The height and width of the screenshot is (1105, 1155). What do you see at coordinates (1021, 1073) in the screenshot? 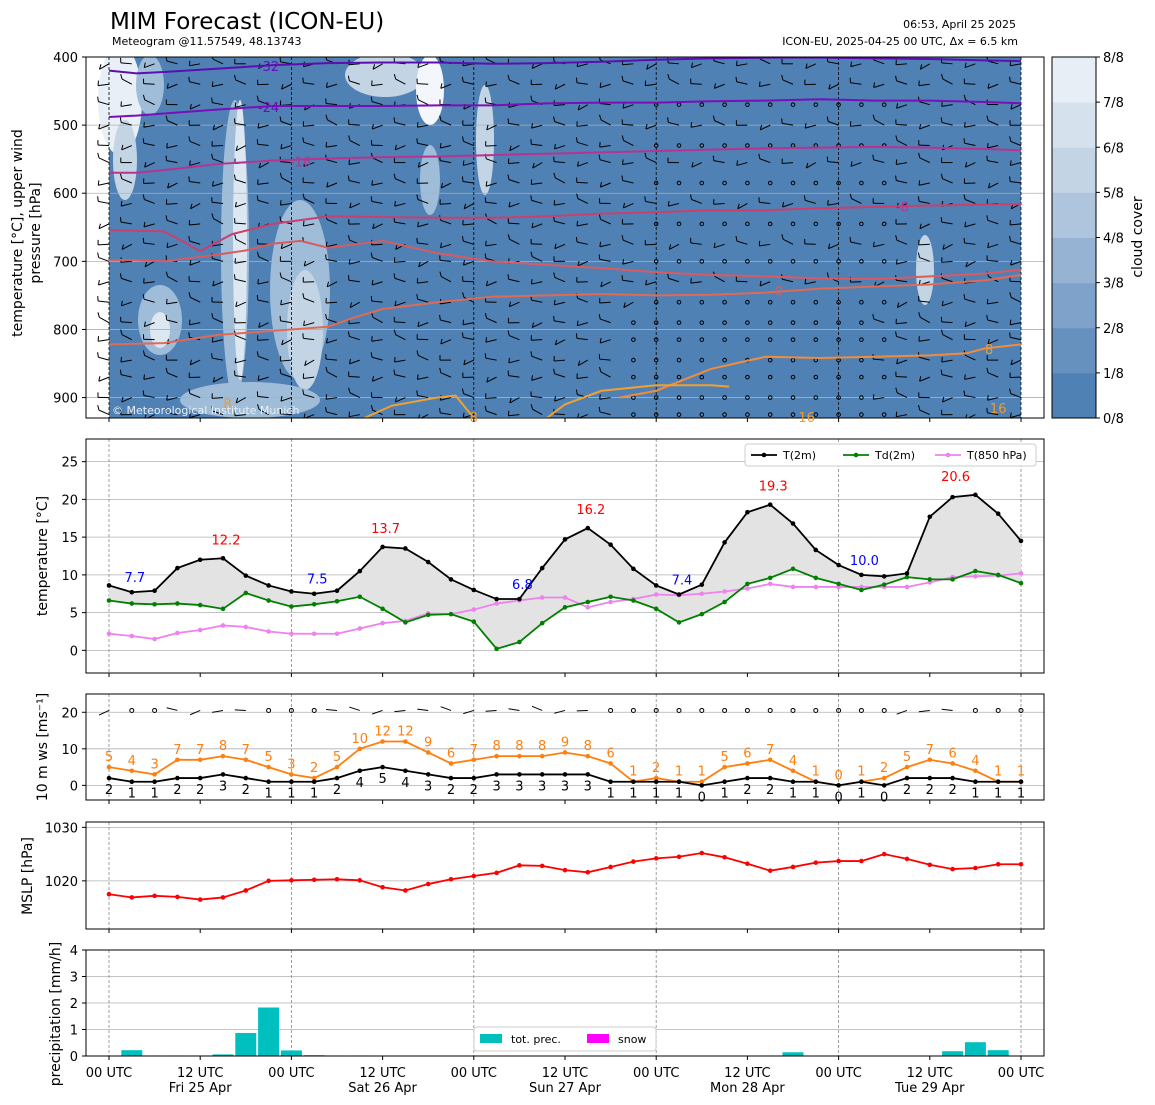
I see `x-tick-label: 00 UTC` at bounding box center [1021, 1073].